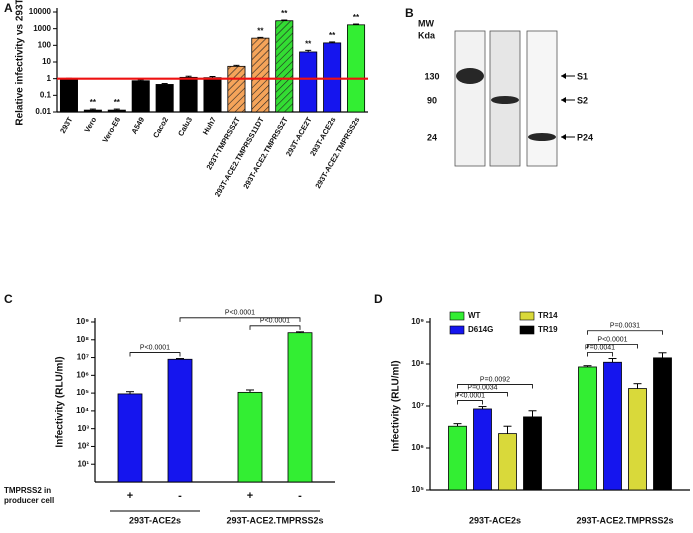  Describe the element at coordinates (46, 61) in the screenshot. I see `y-tick-label: 10` at that location.